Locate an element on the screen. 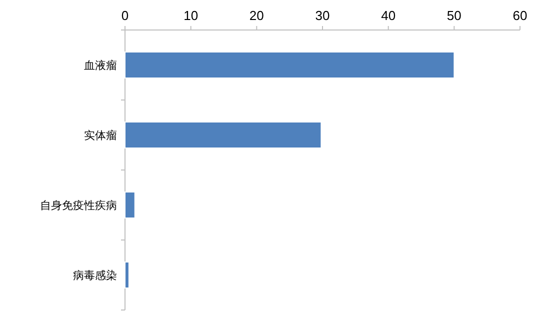 The height and width of the screenshot is (331, 545). y-tick-label: 病毒感染 is located at coordinates (95, 275).